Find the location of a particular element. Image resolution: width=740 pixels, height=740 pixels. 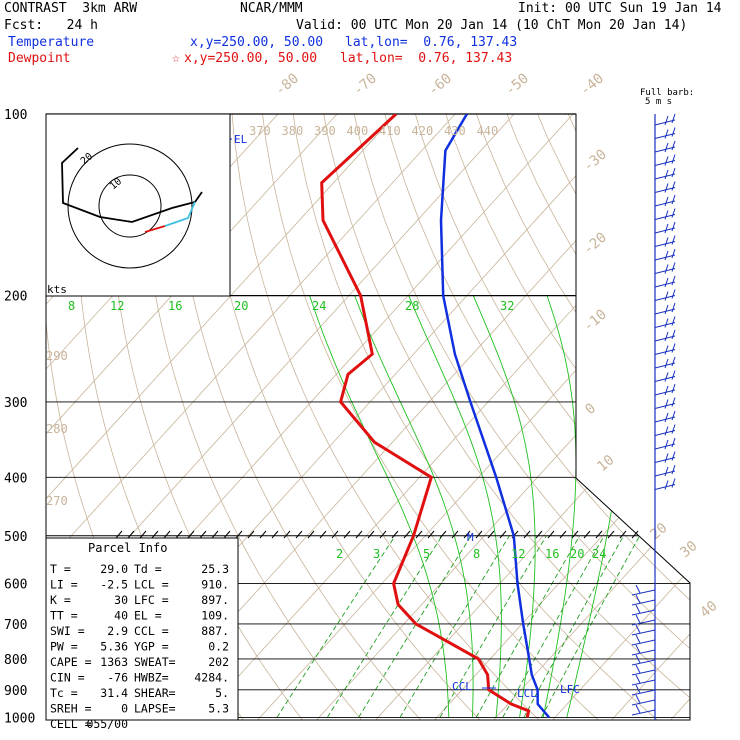

hodograph-box is located at coordinates (138, 205).